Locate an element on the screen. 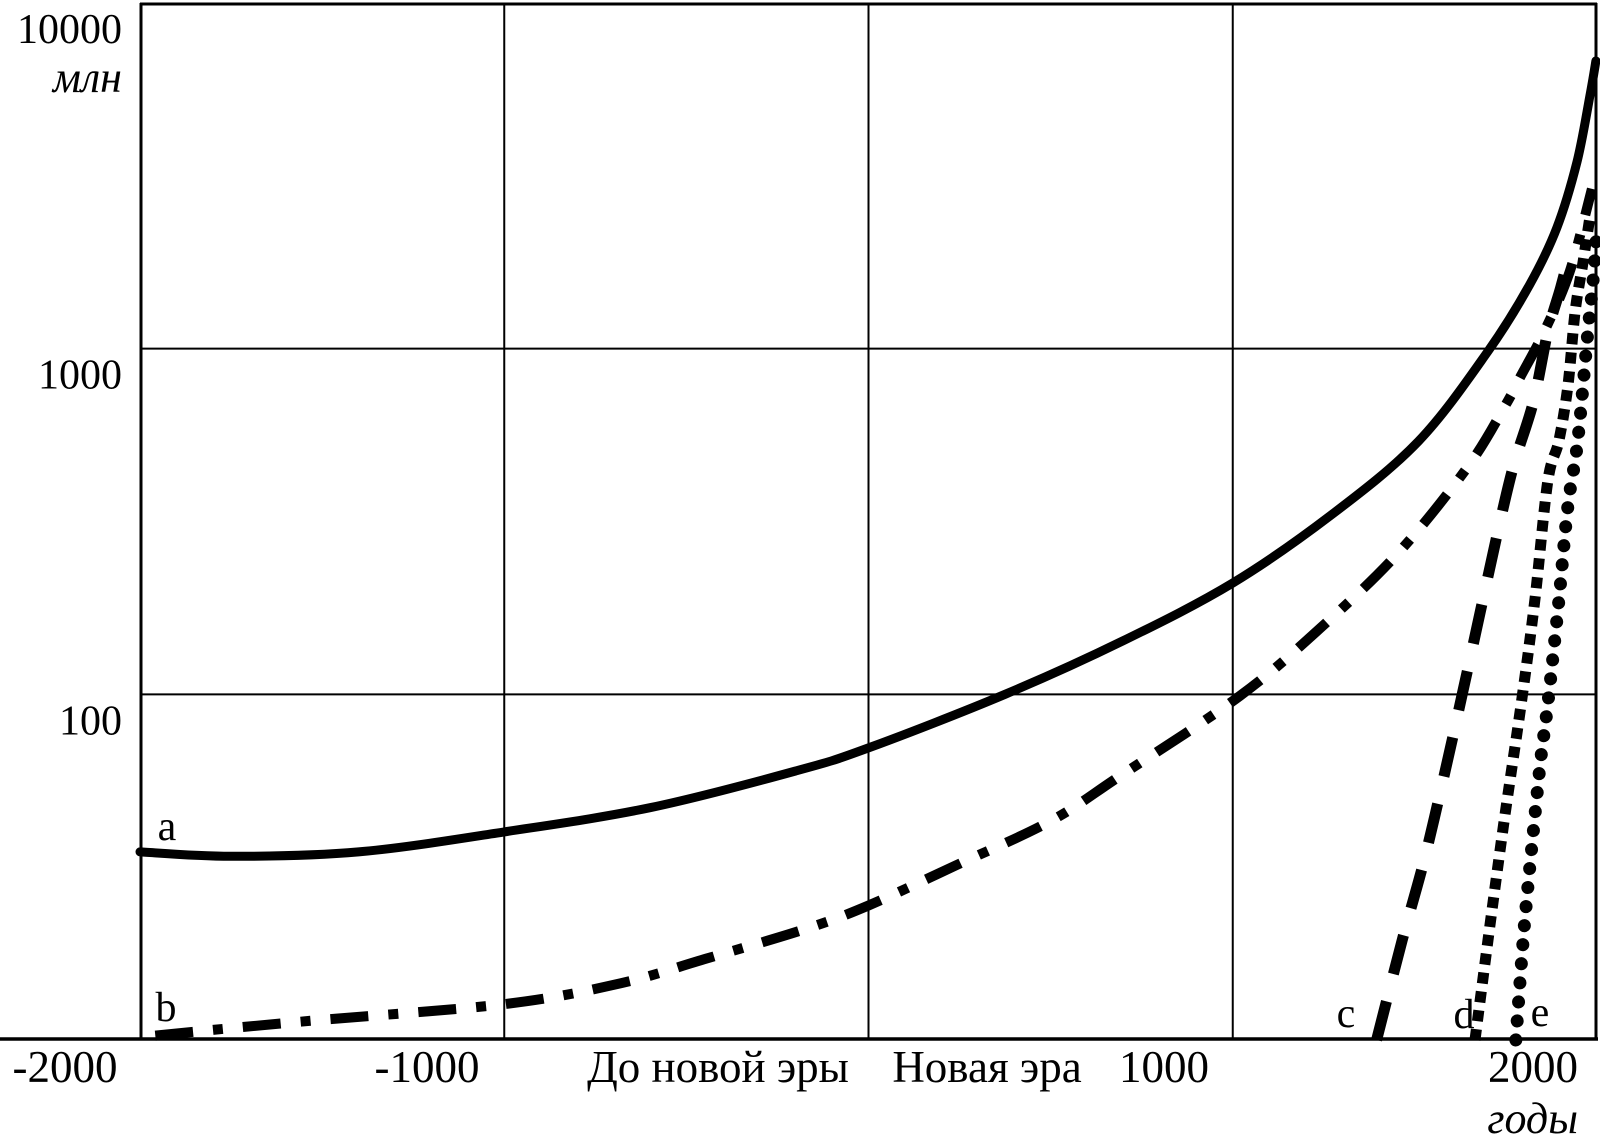 Image resolution: width=1600 pixels, height=1138 pixels. curve-d is located at coordinates (1532, 628).